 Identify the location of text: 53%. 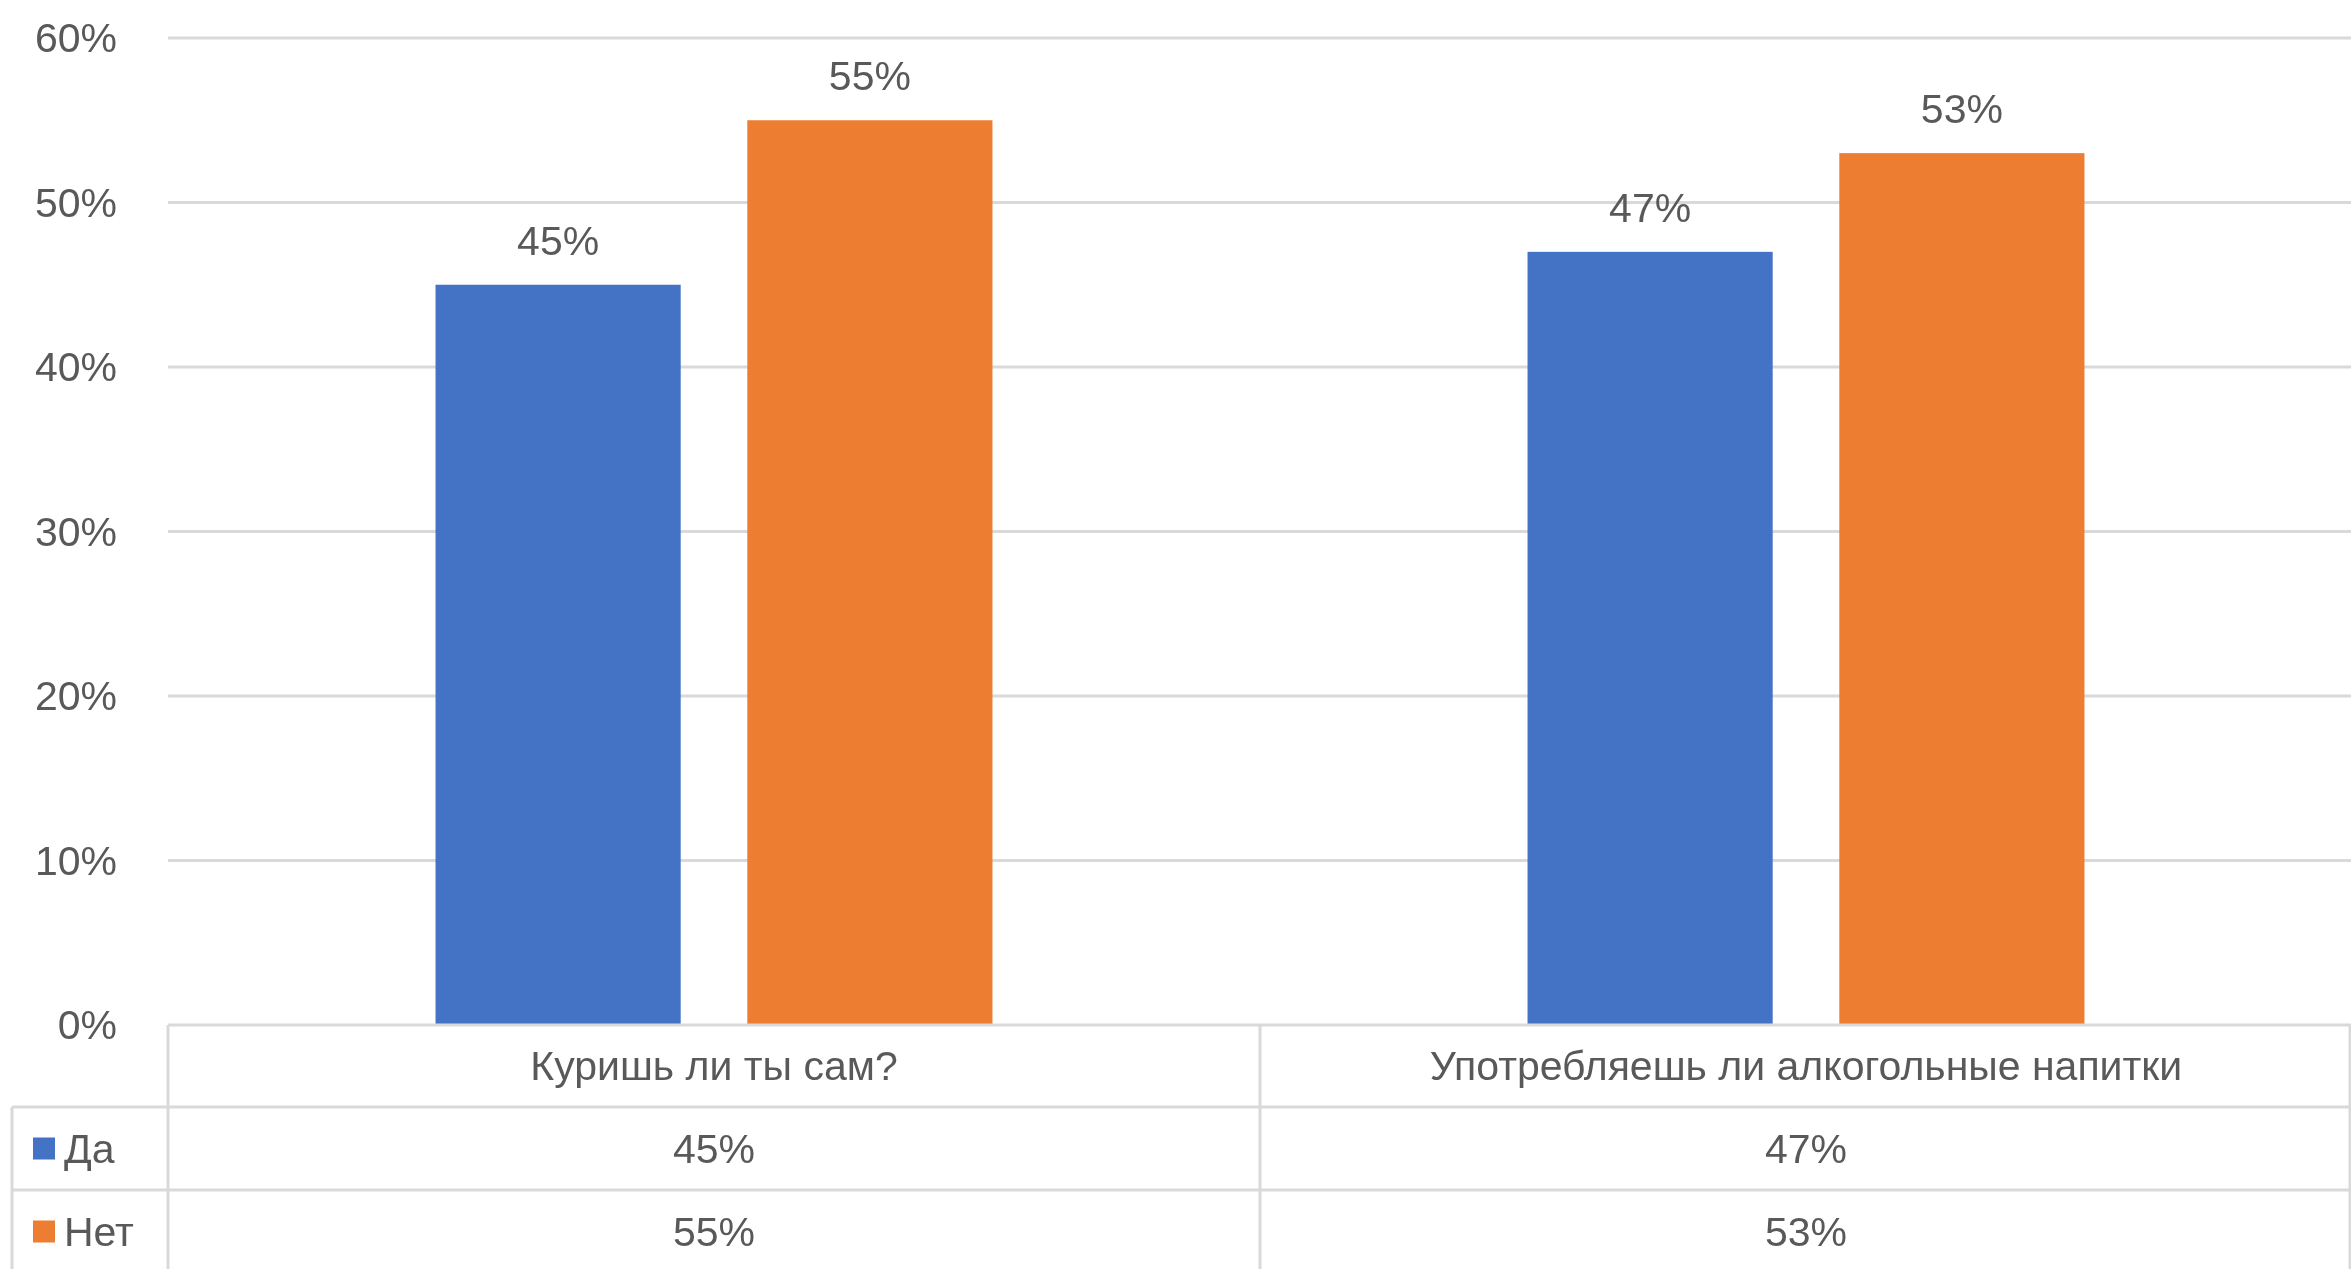
(1961, 109).